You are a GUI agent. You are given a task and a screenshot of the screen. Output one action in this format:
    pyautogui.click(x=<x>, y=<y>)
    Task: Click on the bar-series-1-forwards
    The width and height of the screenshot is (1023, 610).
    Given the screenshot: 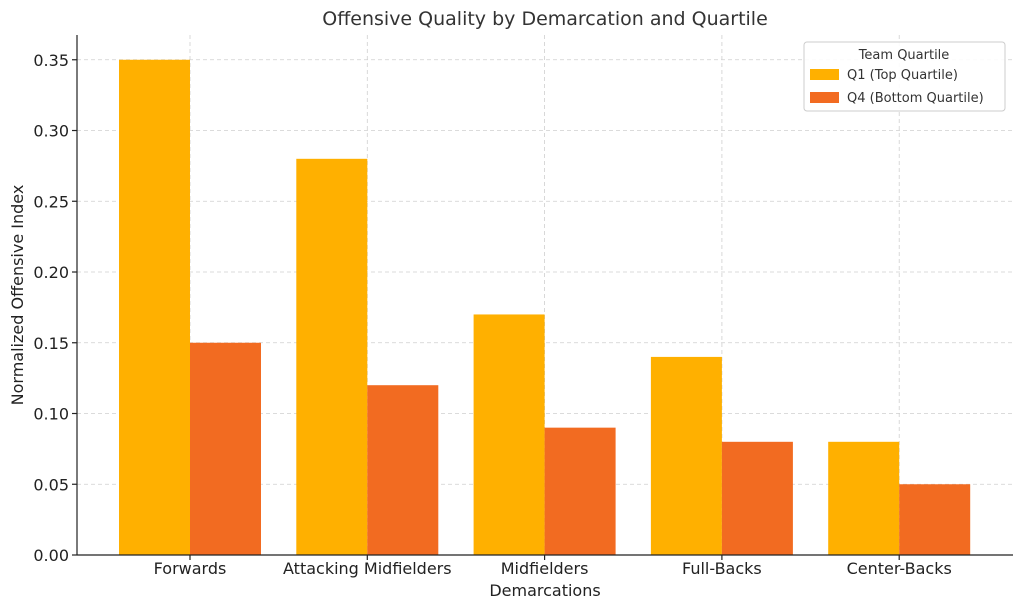 What is the action you would take?
    pyautogui.click(x=154, y=307)
    